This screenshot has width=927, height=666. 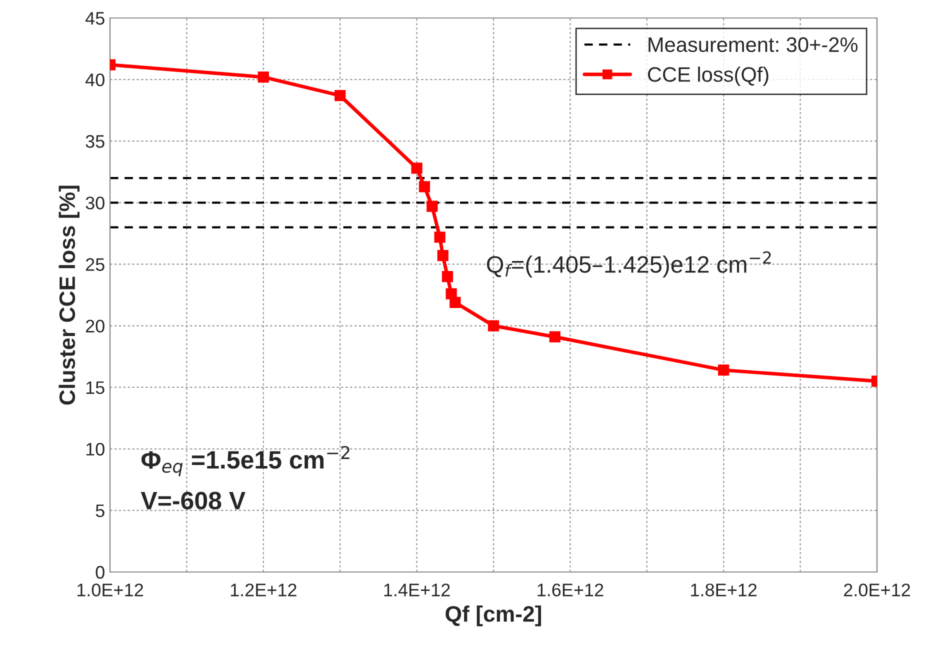 What do you see at coordinates (263, 590) in the screenshot?
I see `x-tick-label: 1.2E+12` at bounding box center [263, 590].